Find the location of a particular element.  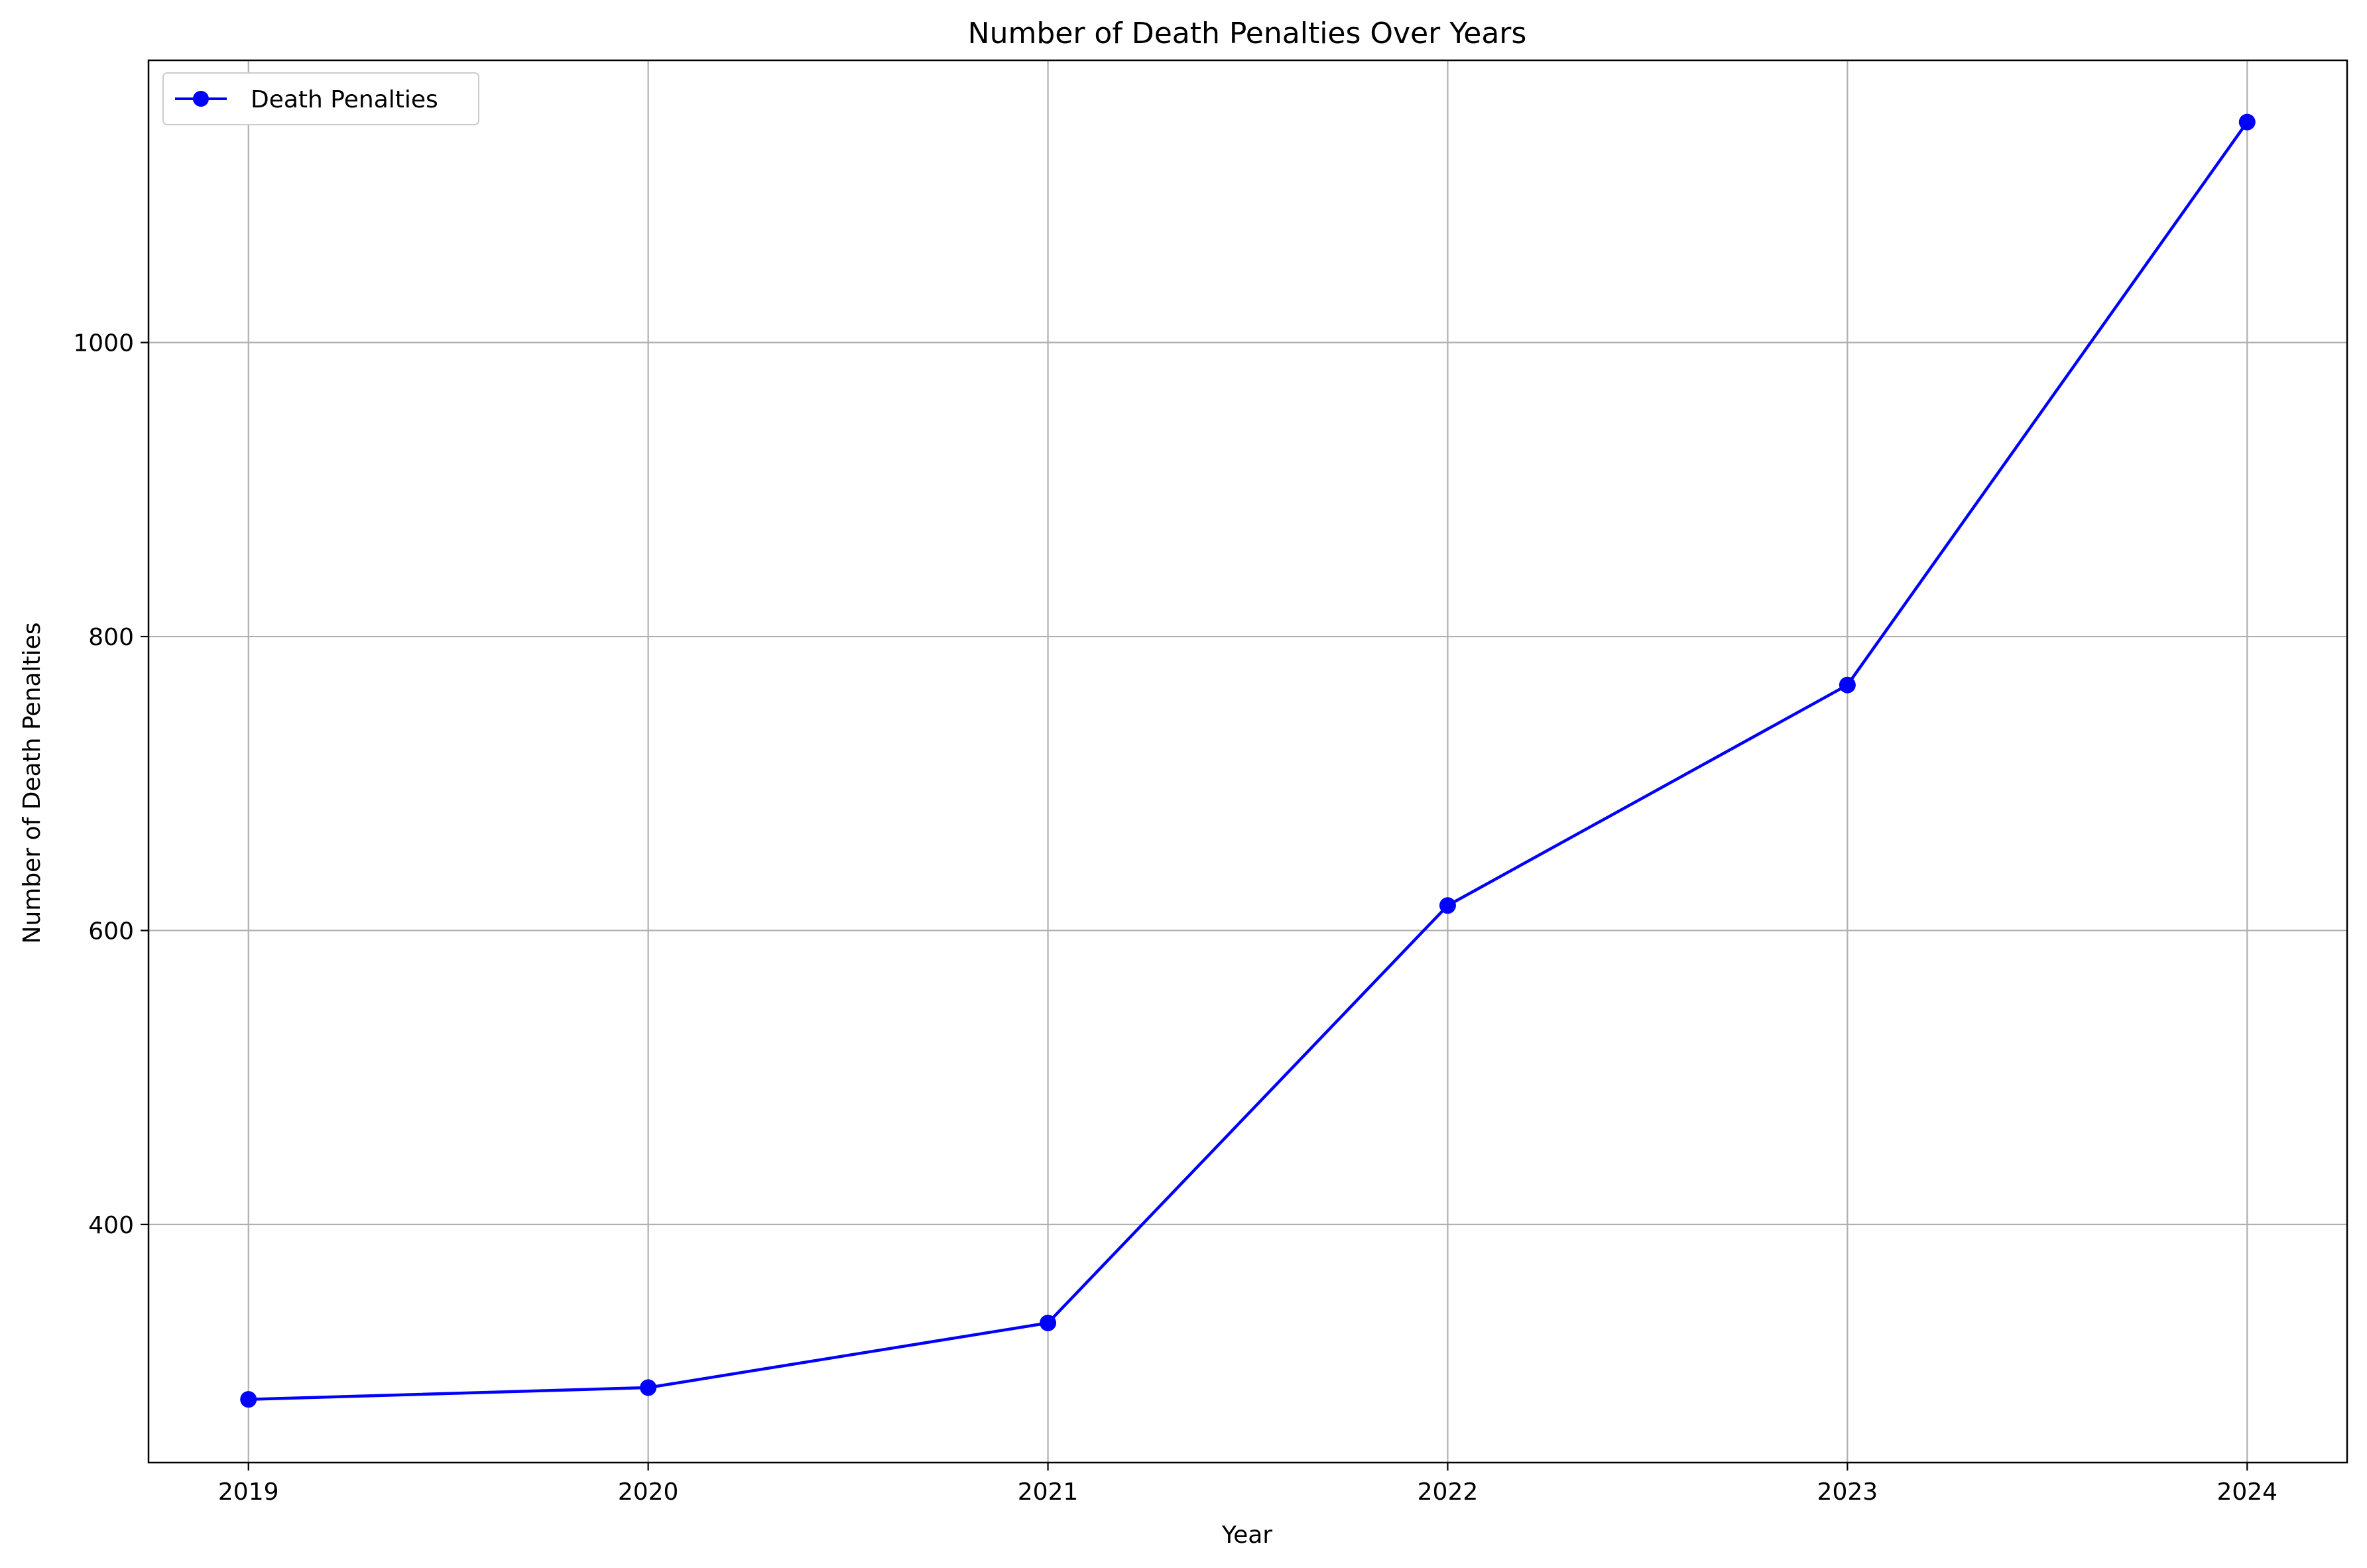

y-axis-title: Number of Death Penalties is located at coordinates (32, 783).